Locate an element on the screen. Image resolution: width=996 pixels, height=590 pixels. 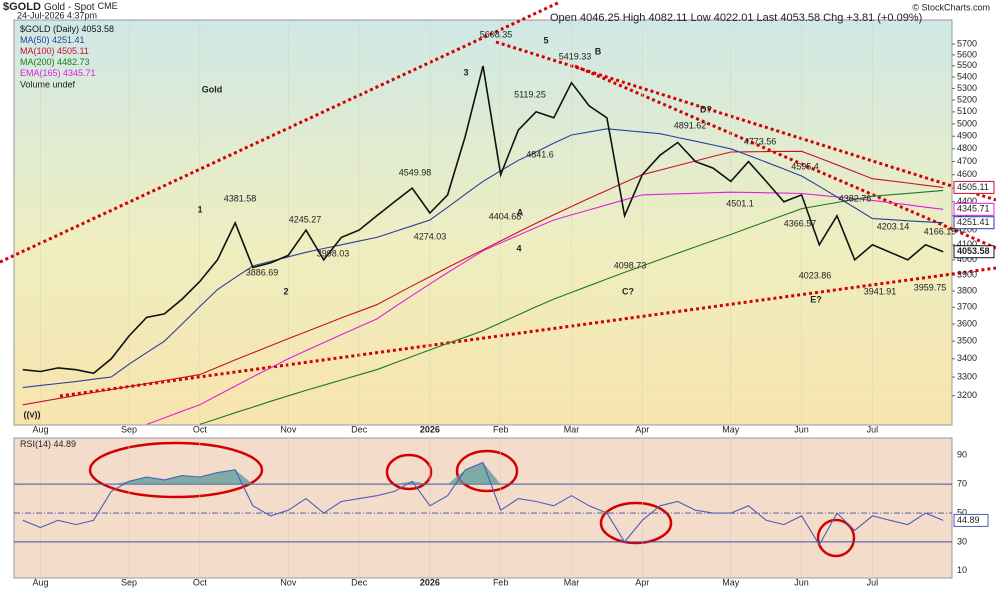
y-tick-label: 3600 is located at coordinates (967, 323).